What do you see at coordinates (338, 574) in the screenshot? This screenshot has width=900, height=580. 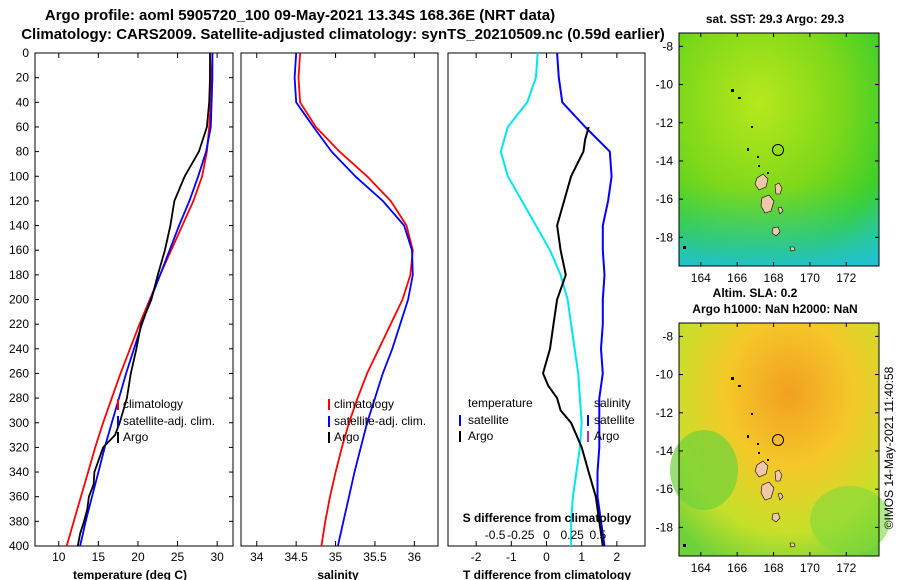 I see `salinity-xlabel: salinity` at bounding box center [338, 574].